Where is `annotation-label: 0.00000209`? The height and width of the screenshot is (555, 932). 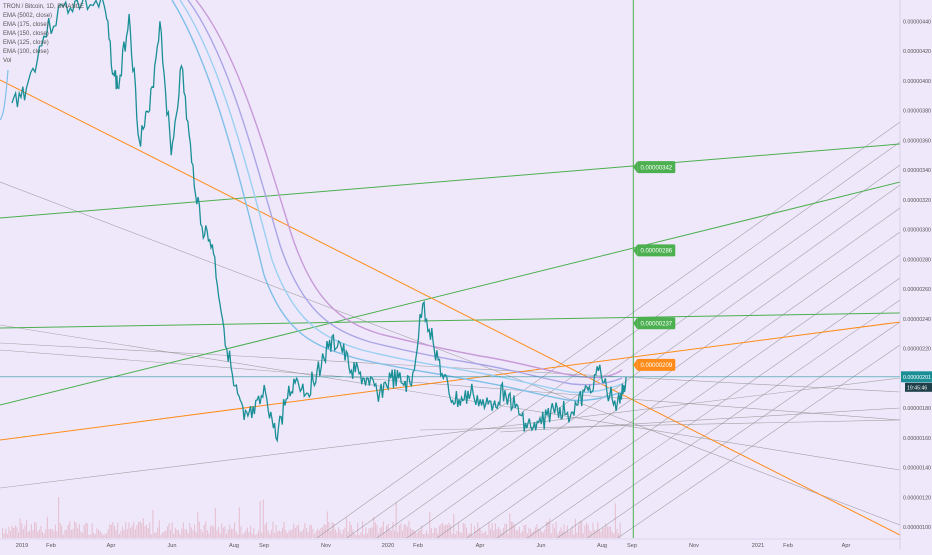 annotation-label: 0.00000209 is located at coordinates (654, 364).